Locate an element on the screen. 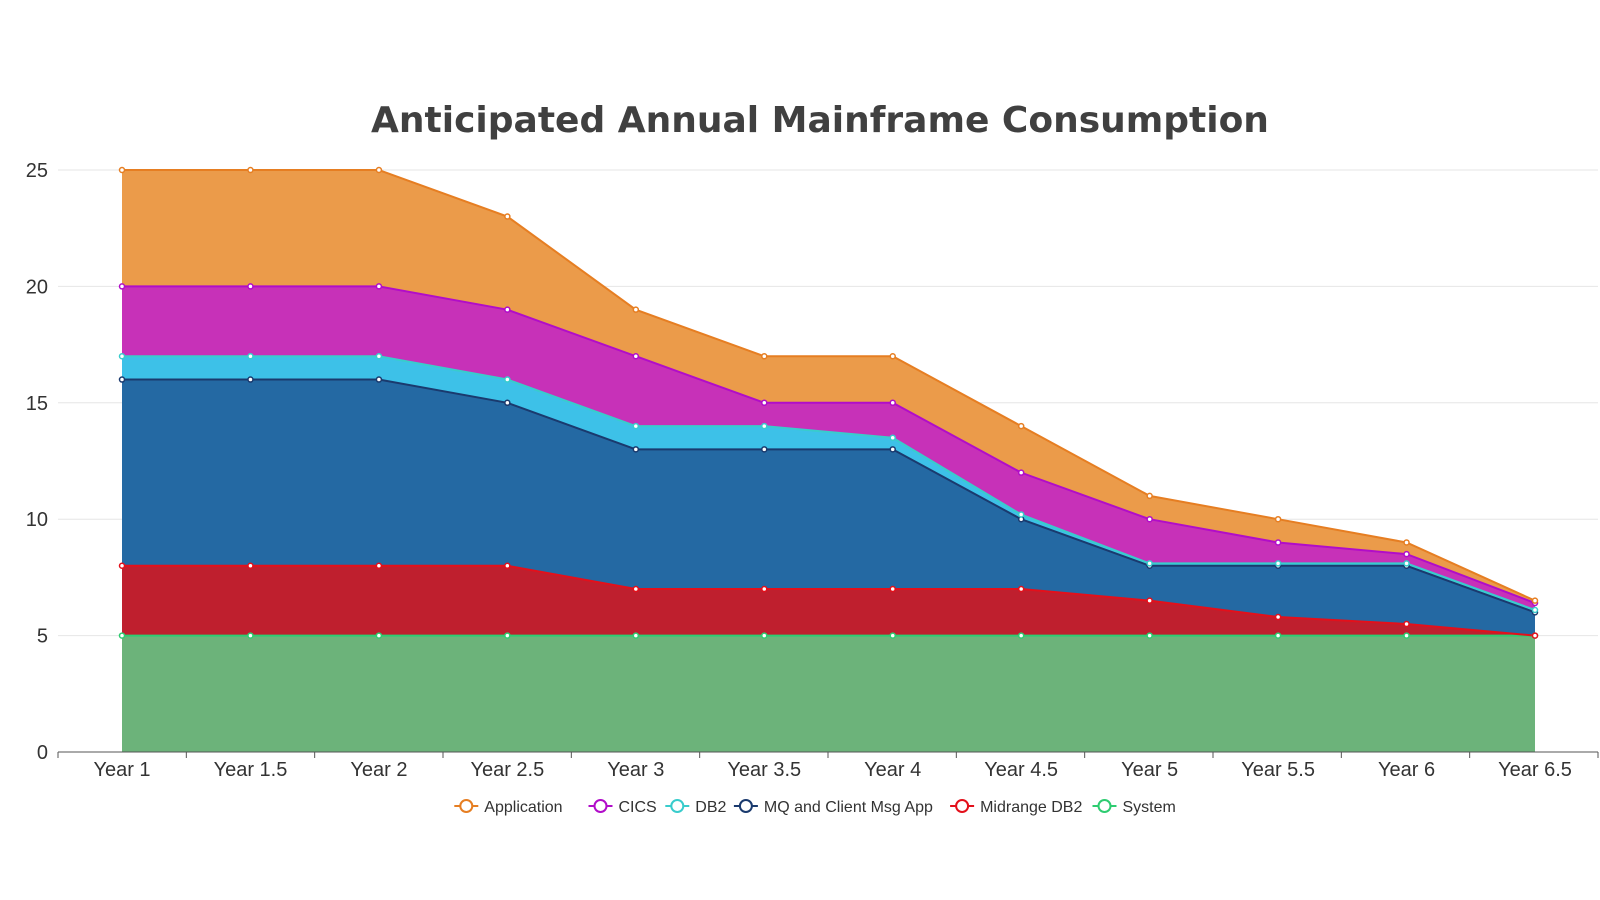 This screenshot has height=900, width=1600. legend-item-application: Application is located at coordinates (508, 807).